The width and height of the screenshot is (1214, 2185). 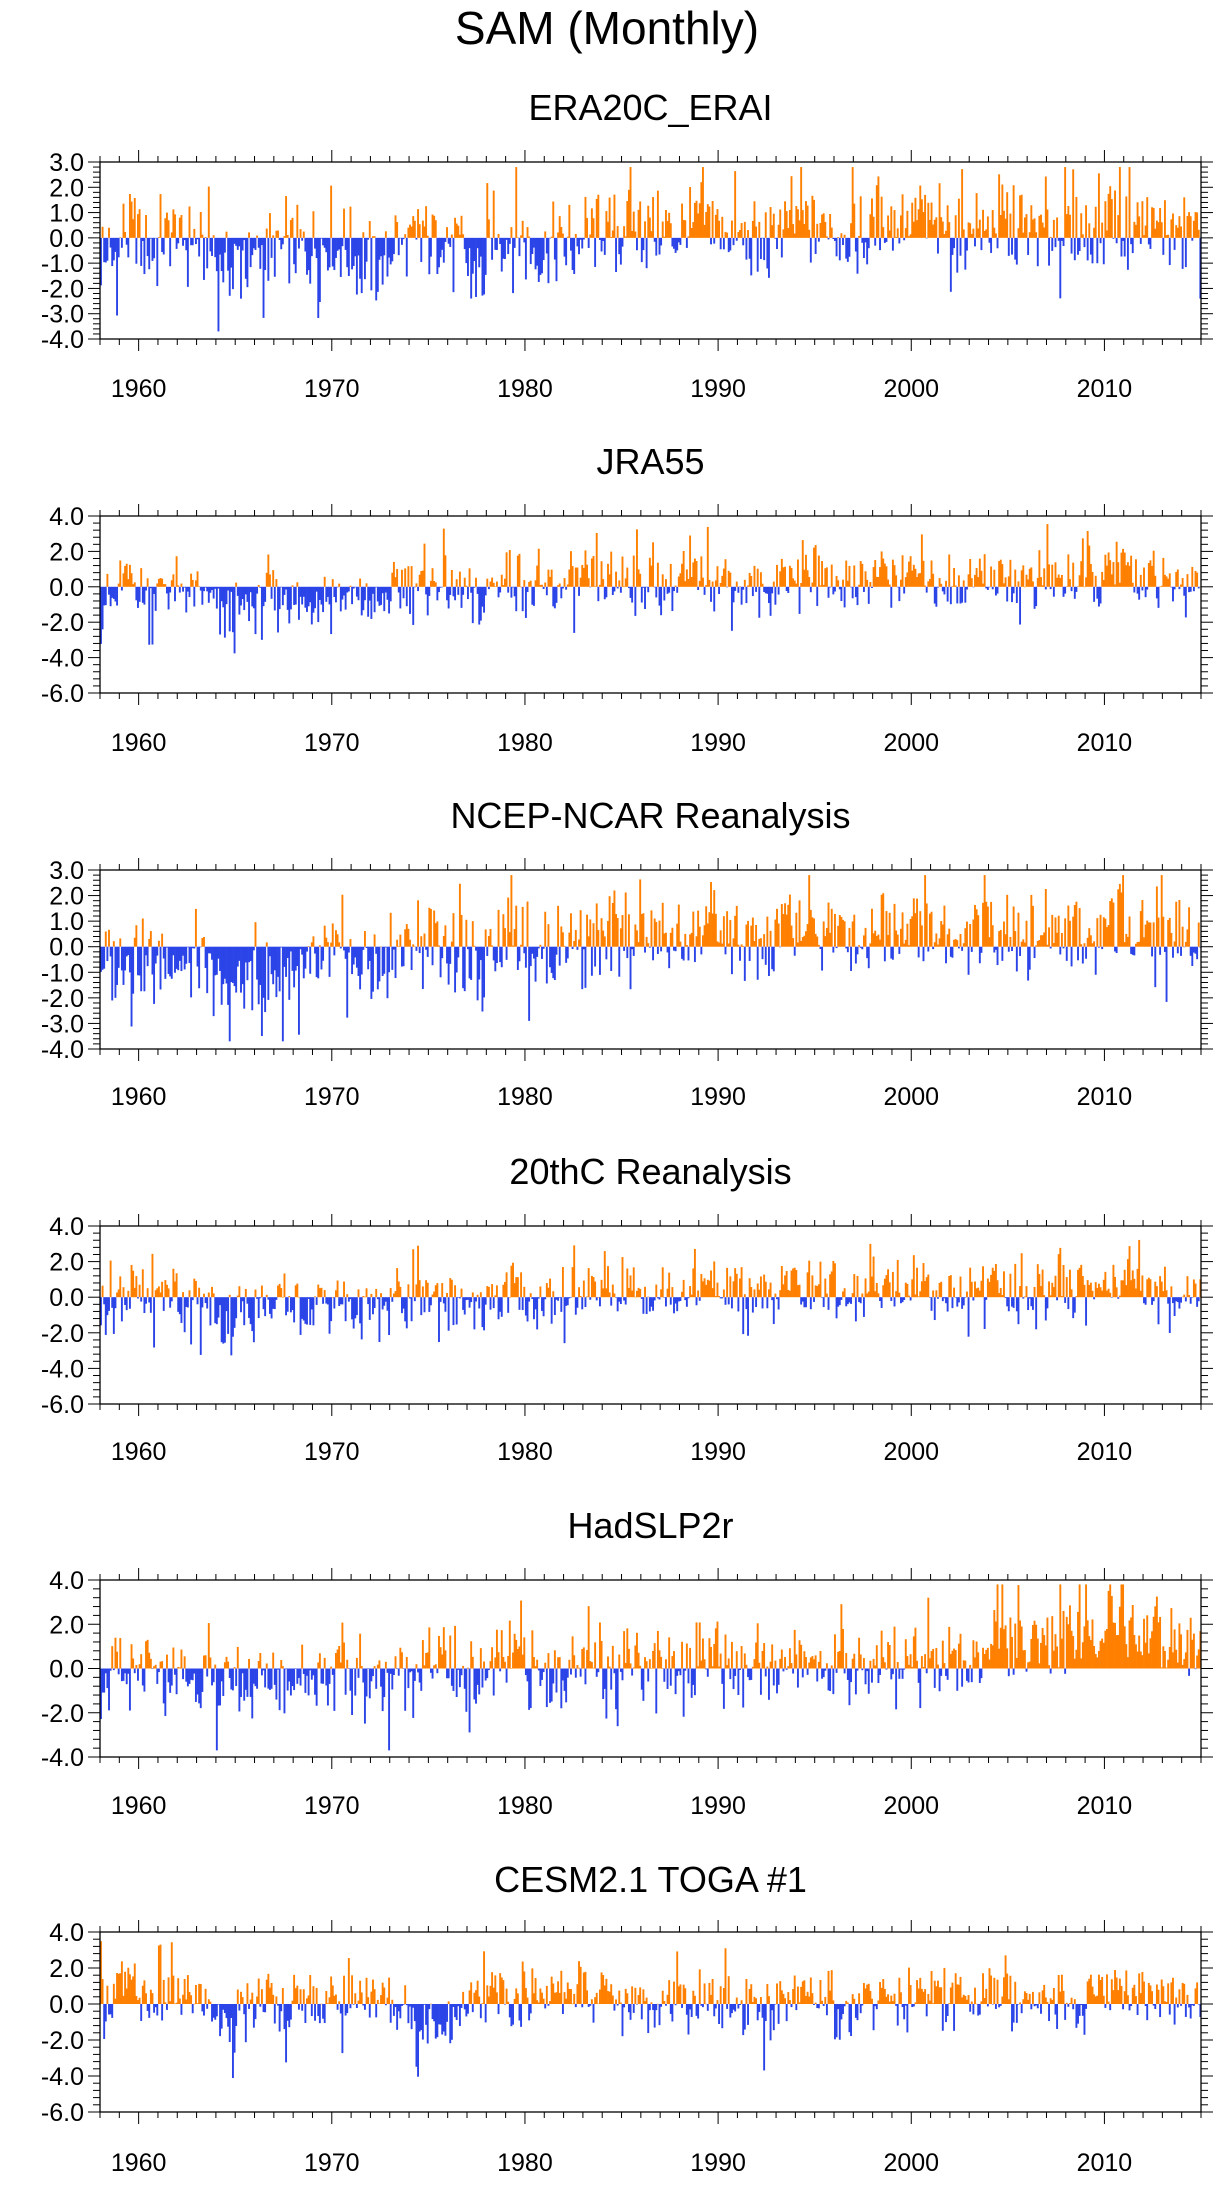 What do you see at coordinates (139, 389) in the screenshot?
I see `x-tick-label: 1960` at bounding box center [139, 389].